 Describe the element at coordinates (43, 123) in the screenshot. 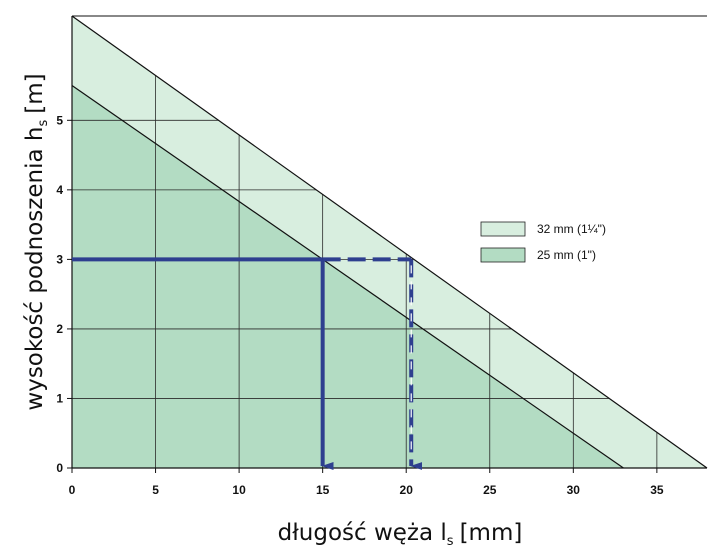

I see `y-axis-title-subscript: s` at that location.